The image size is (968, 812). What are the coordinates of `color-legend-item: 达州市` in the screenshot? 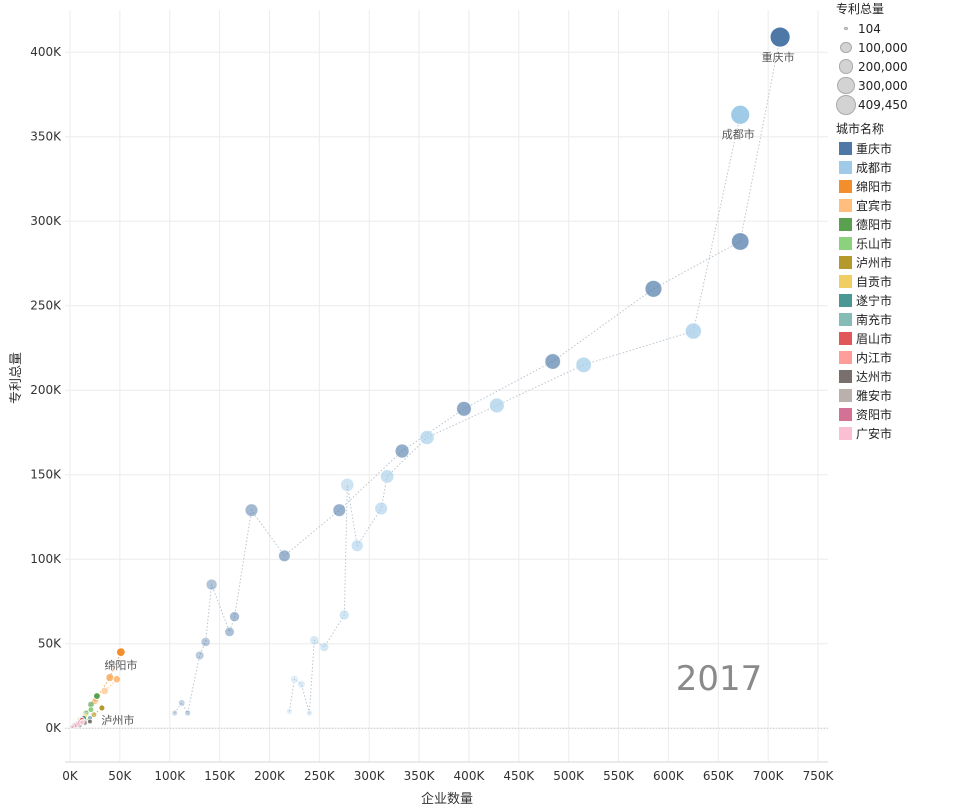 It's located at (901, 376).